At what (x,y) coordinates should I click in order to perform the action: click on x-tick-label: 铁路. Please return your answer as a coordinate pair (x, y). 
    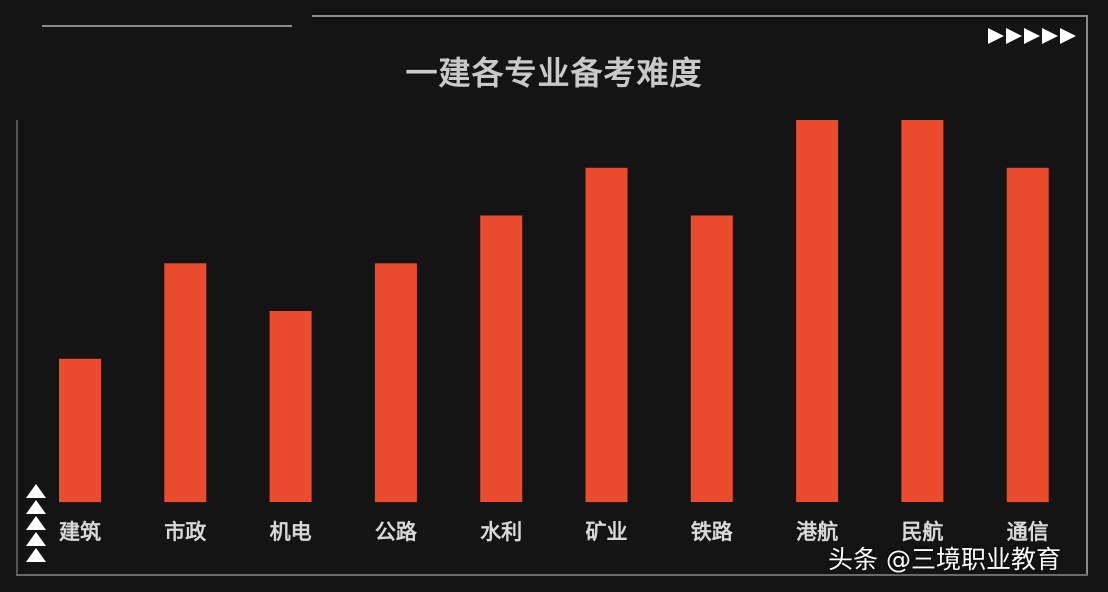
    Looking at the image, I should click on (712, 532).